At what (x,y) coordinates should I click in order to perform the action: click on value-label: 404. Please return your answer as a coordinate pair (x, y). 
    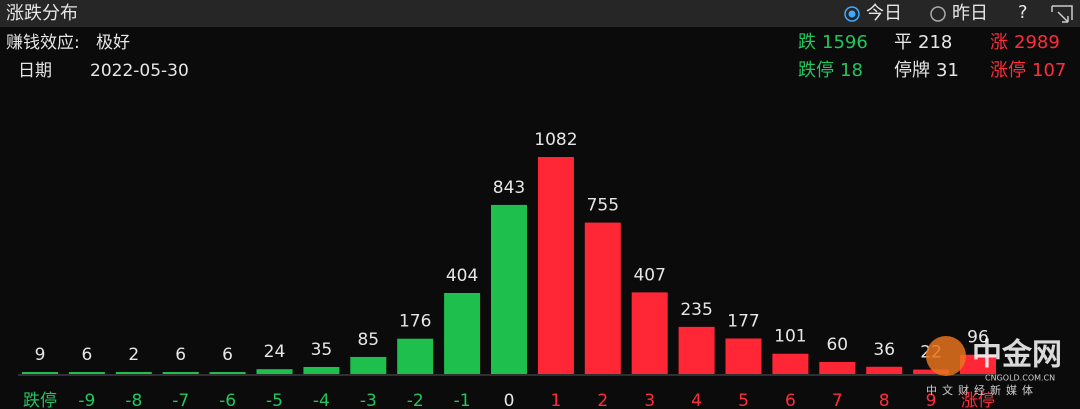
    Looking at the image, I should click on (462, 276).